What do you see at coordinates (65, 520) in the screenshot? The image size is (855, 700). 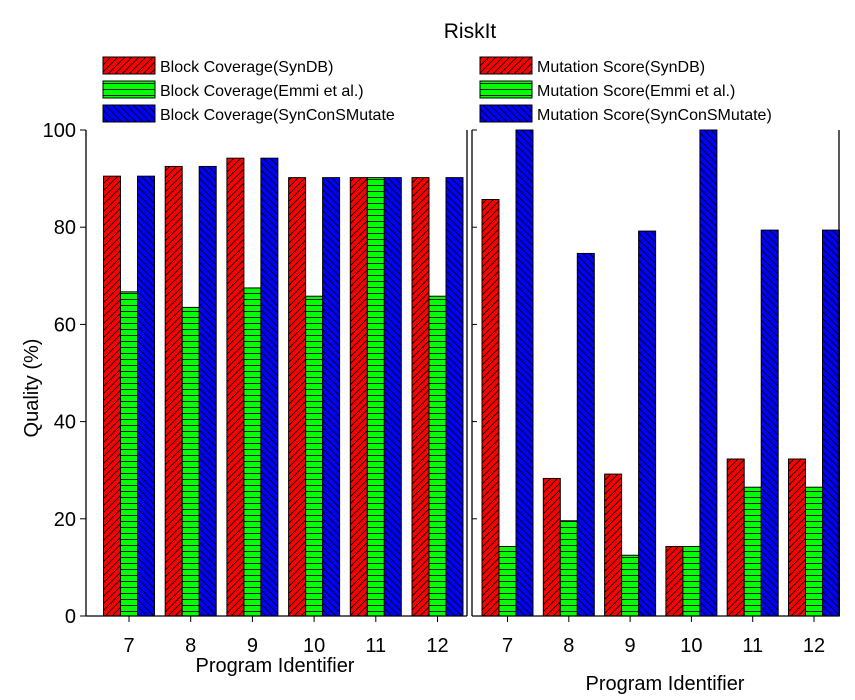 I see `y-tick-label: 20` at bounding box center [65, 520].